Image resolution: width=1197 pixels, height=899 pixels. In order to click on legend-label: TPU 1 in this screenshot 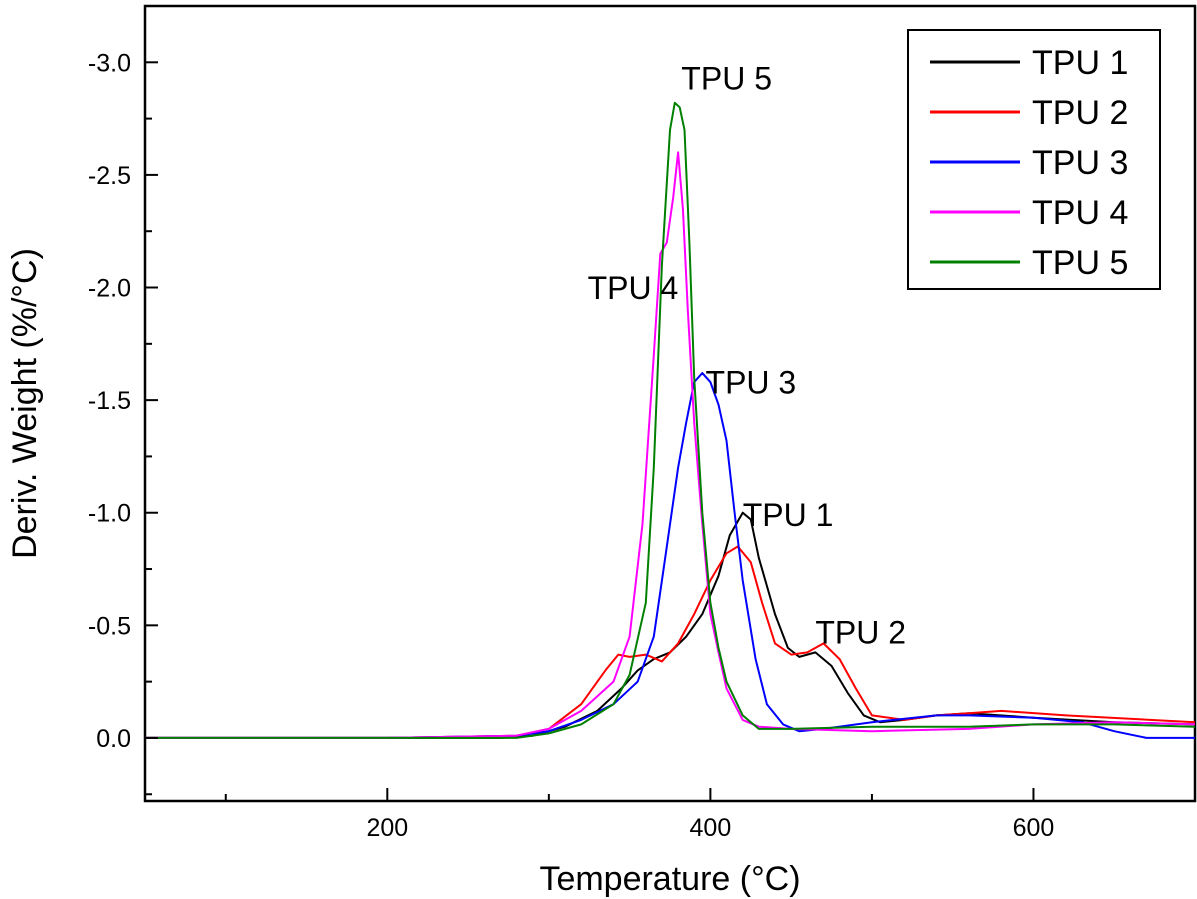, I will do `click(1080, 63)`.